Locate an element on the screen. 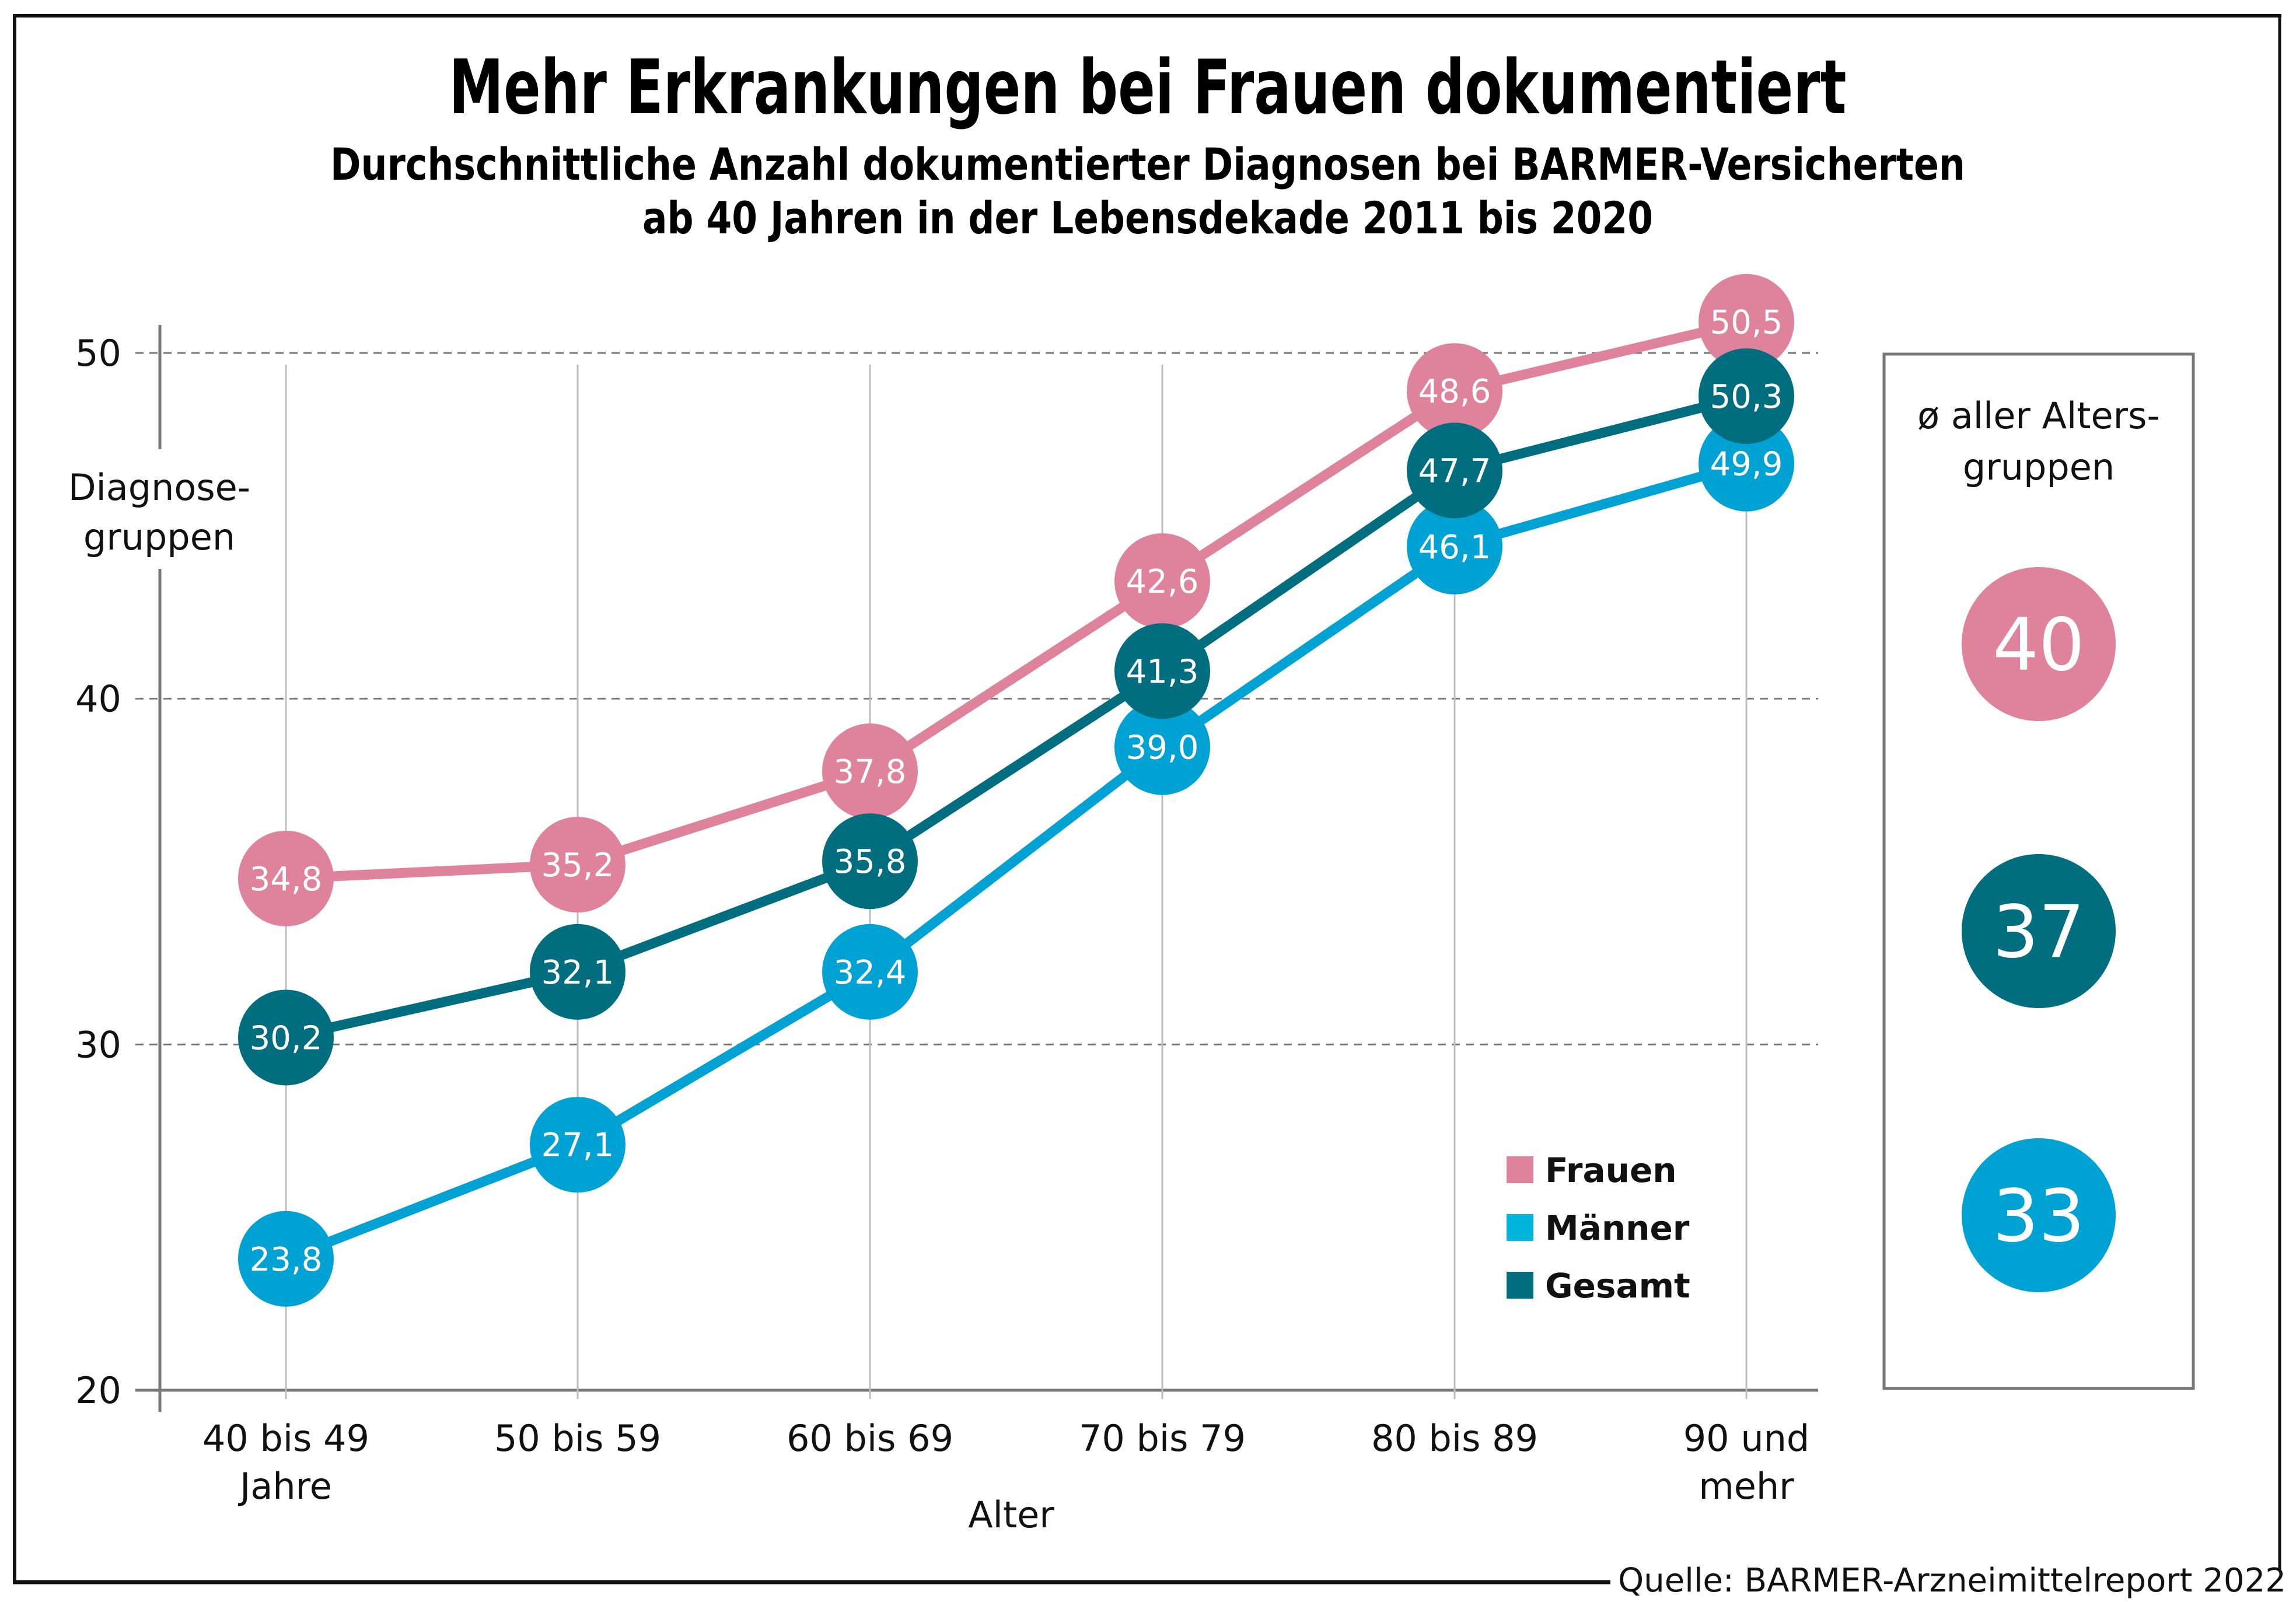  data-point: 50,5 is located at coordinates (1747, 322).